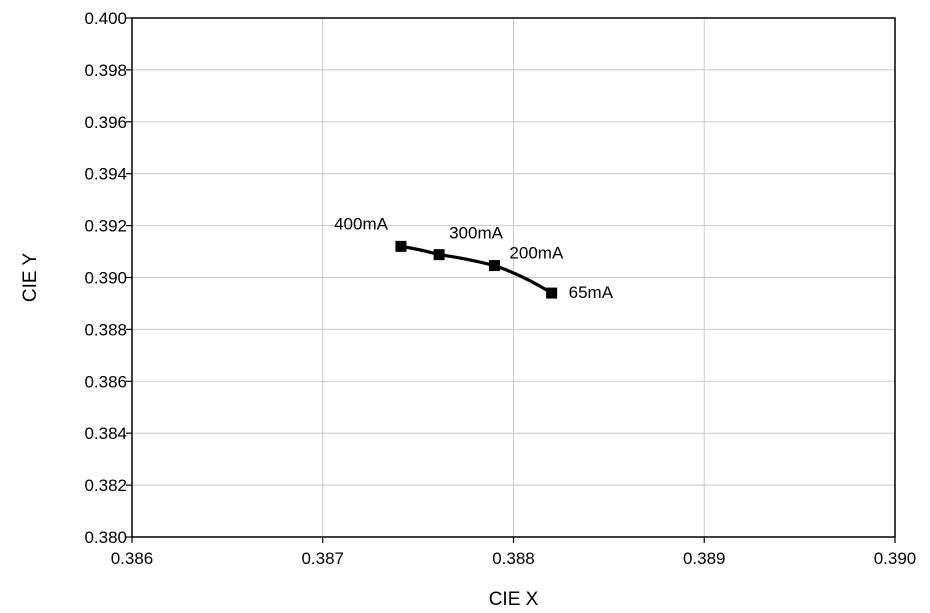 This screenshot has height=613, width=930. I want to click on y-tick-label: 0.396, so click(105, 122).